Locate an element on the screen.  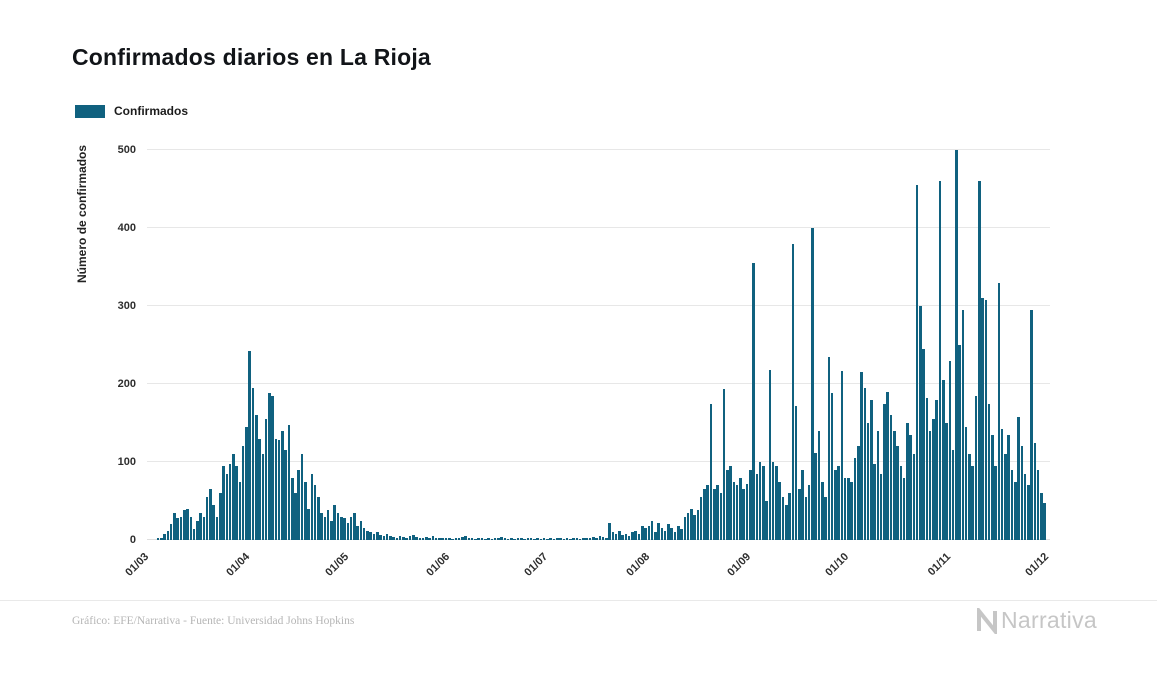
y-tick-label: 300 is located at coordinates (126, 306).